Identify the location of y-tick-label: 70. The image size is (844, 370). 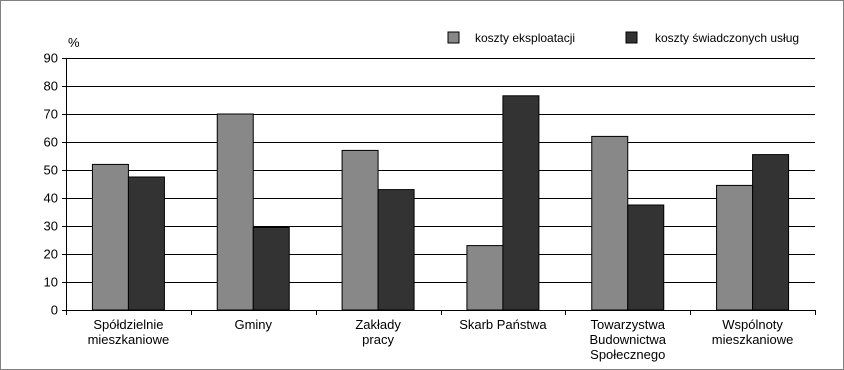
(51, 114).